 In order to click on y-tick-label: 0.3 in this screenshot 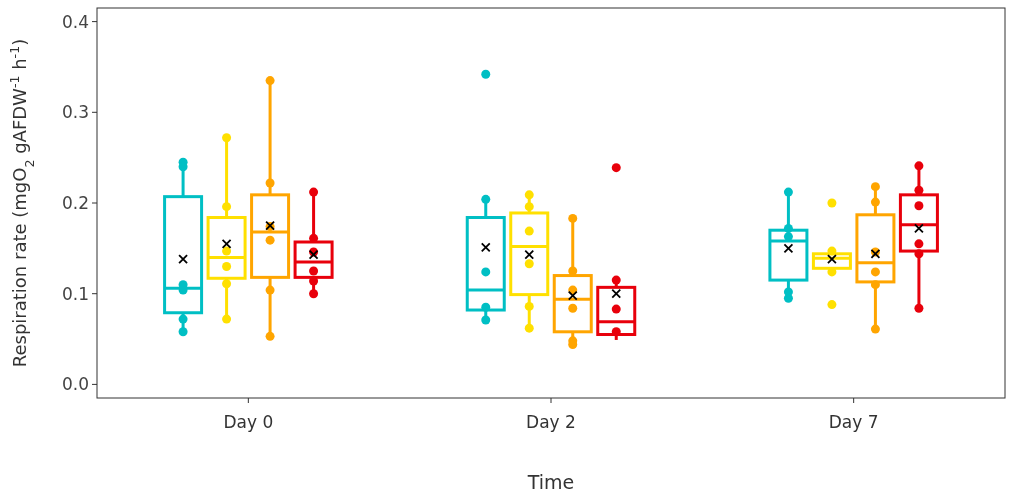, I will do `click(75, 112)`.